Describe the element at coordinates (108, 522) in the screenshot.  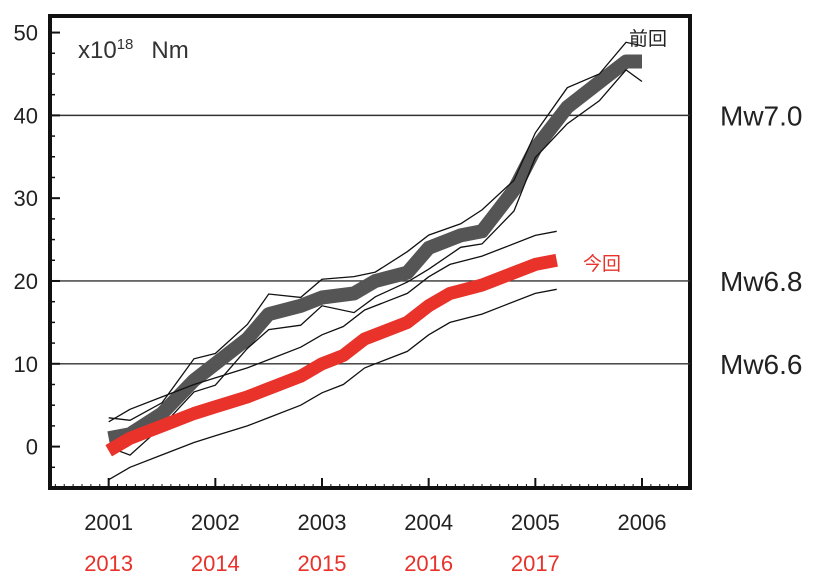
I see `x-tick-label: 2001` at that location.